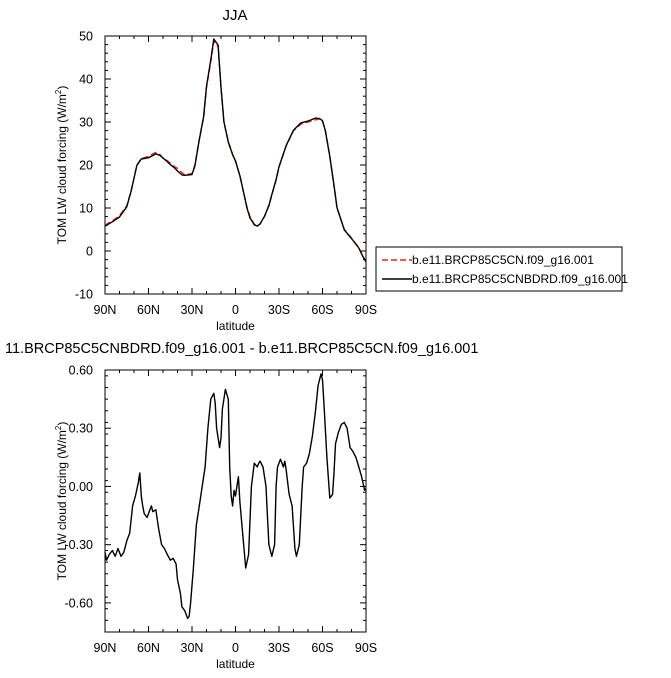  Describe the element at coordinates (234, 15) in the screenshot. I see `chart-title: JJA` at that location.